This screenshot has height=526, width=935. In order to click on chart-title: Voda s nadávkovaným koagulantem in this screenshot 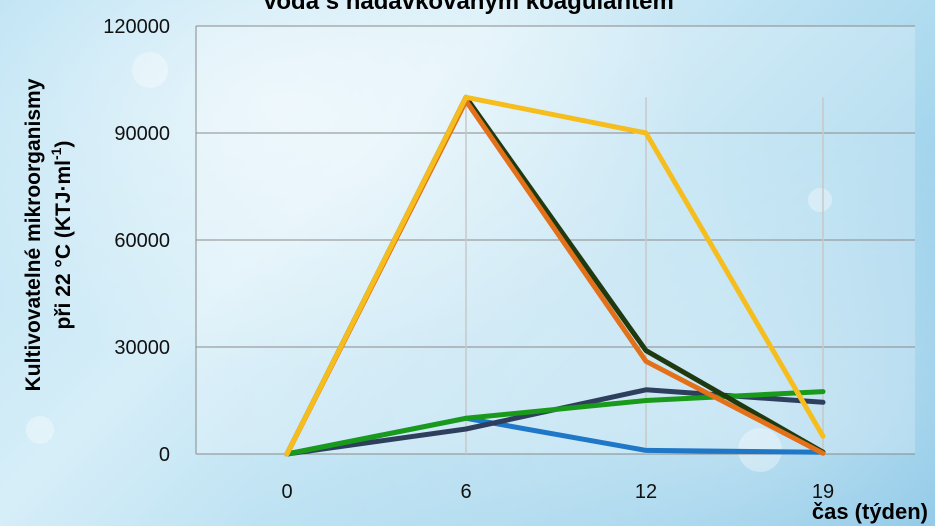, I will do `click(468, 7)`.